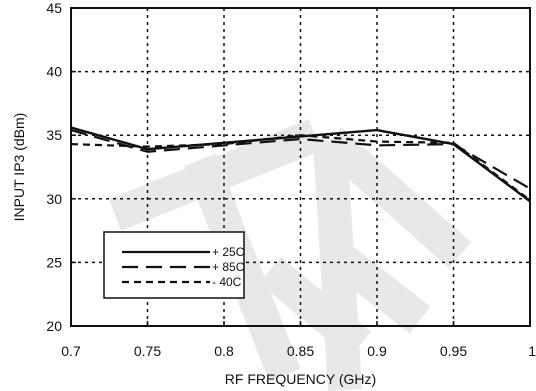 This screenshot has width=536, height=391. I want to click on y-tick-label: 20, so click(54, 326).